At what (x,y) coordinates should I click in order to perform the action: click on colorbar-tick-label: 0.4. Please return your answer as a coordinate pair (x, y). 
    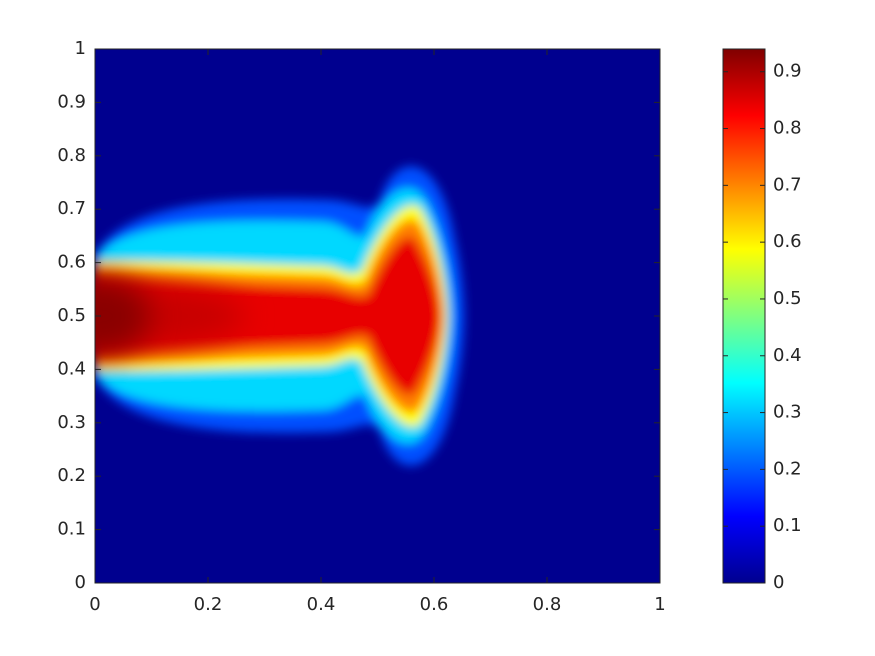
    Looking at the image, I should click on (787, 355).